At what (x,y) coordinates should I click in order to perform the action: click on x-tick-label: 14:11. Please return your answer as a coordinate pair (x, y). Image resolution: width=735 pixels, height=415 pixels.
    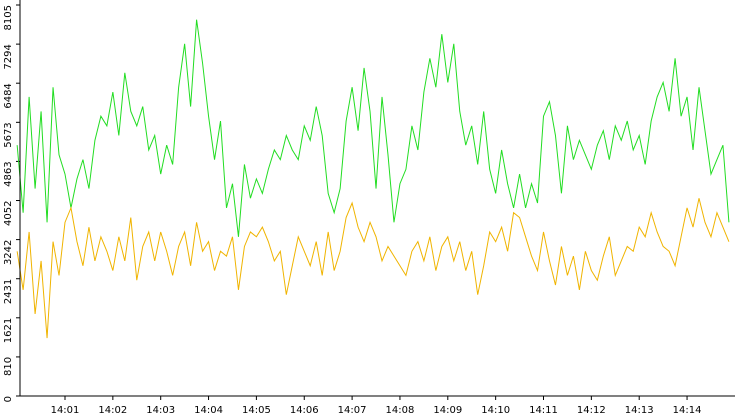
    Looking at the image, I should click on (543, 410).